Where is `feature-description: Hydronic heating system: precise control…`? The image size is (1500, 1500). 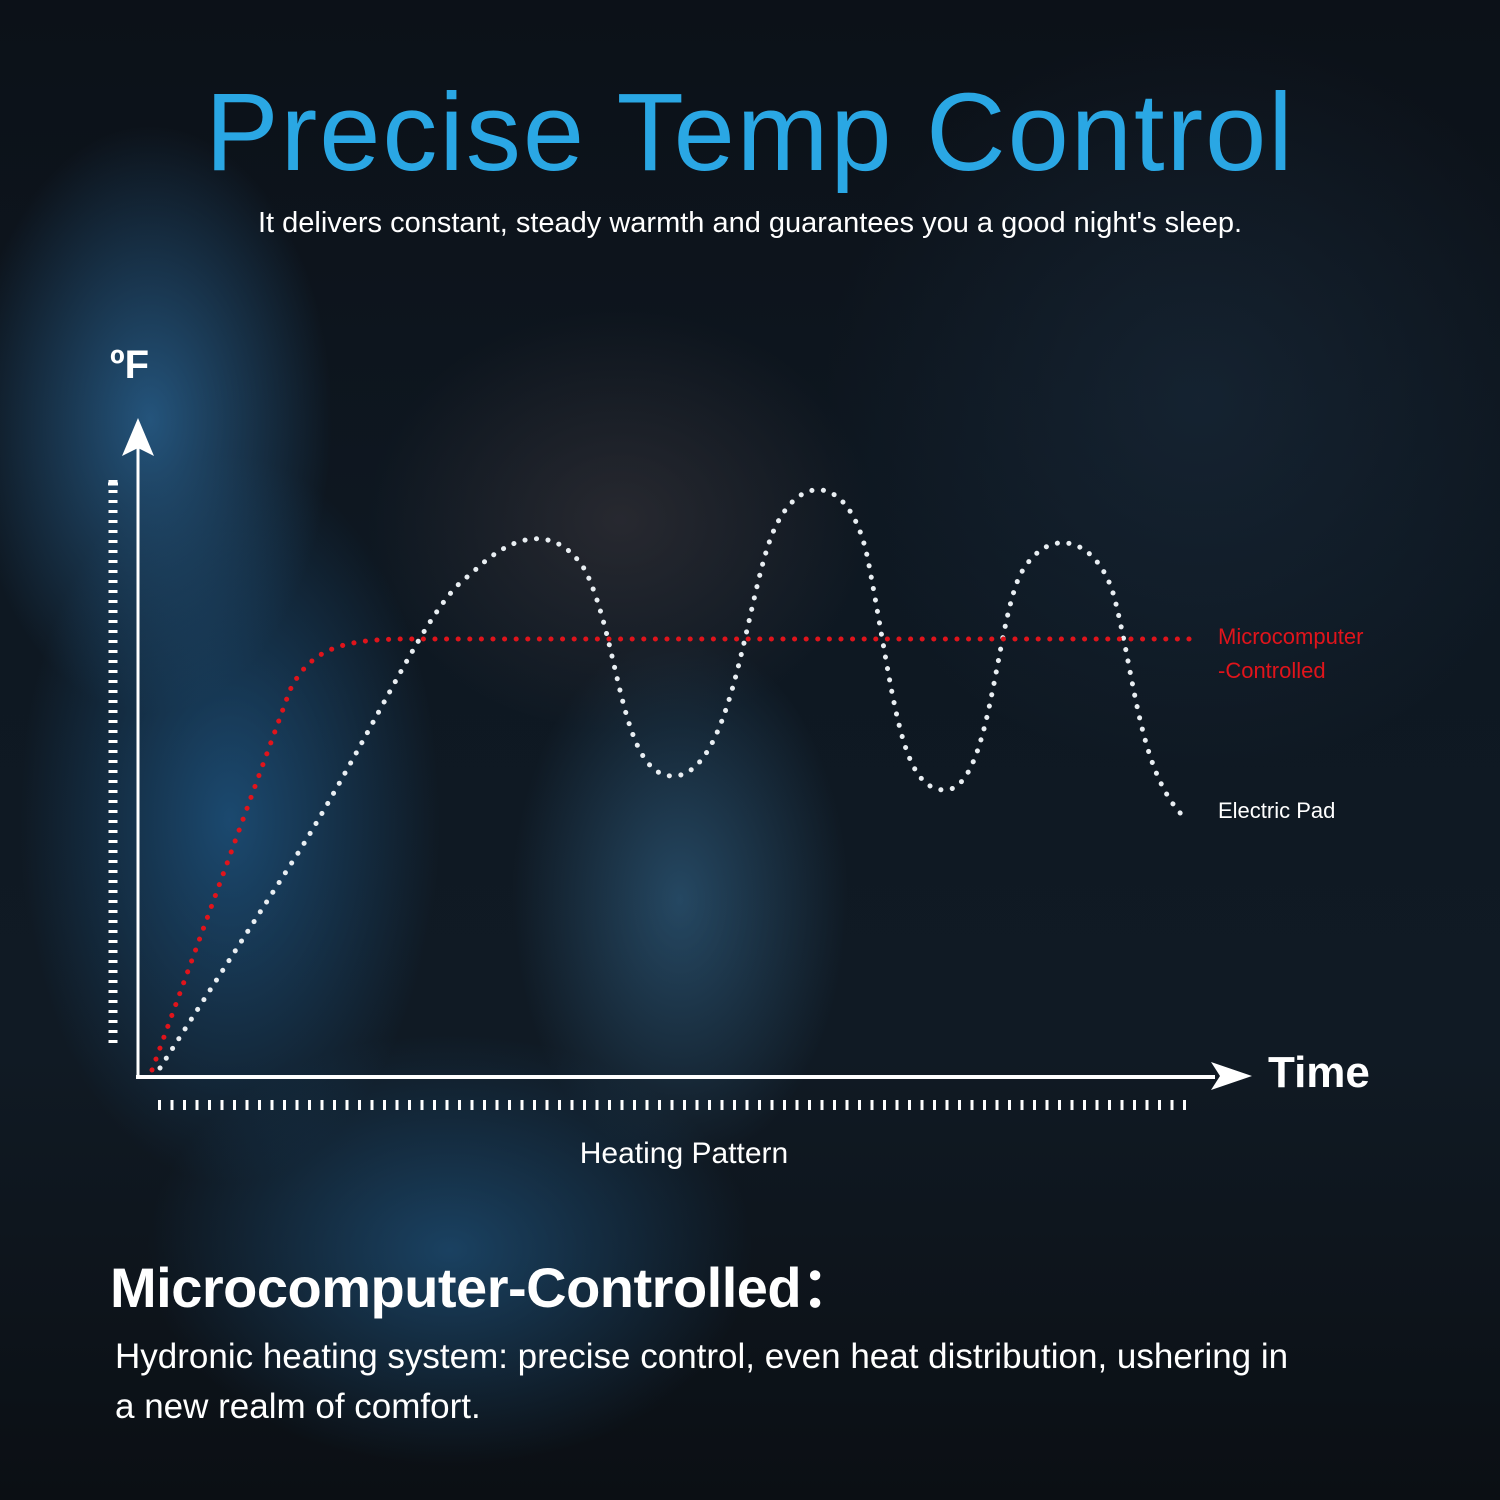 feature-description: Hydronic heating system: precise control… is located at coordinates (702, 1381).